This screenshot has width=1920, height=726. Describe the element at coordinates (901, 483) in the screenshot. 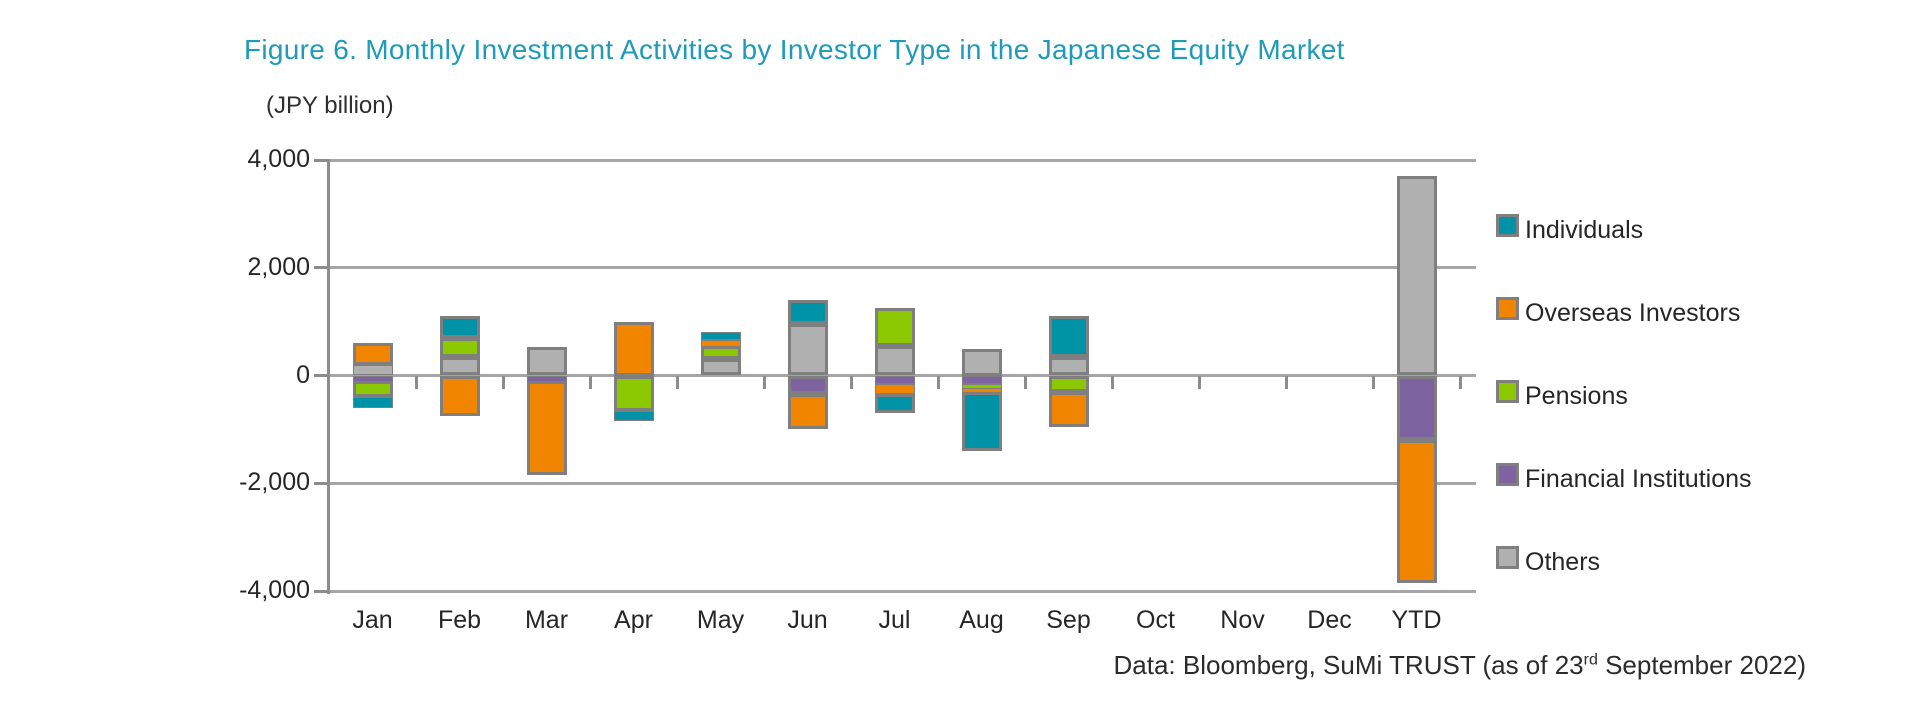

I see `gridline--2000` at that location.